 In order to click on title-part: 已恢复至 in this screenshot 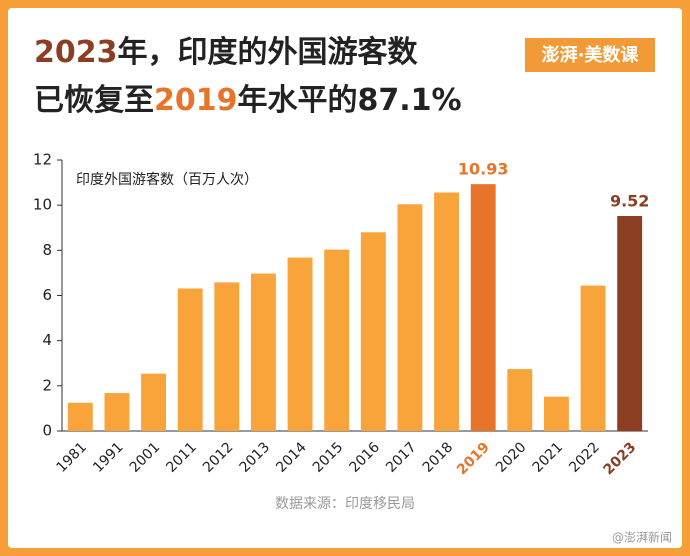, I will do `click(94, 100)`.